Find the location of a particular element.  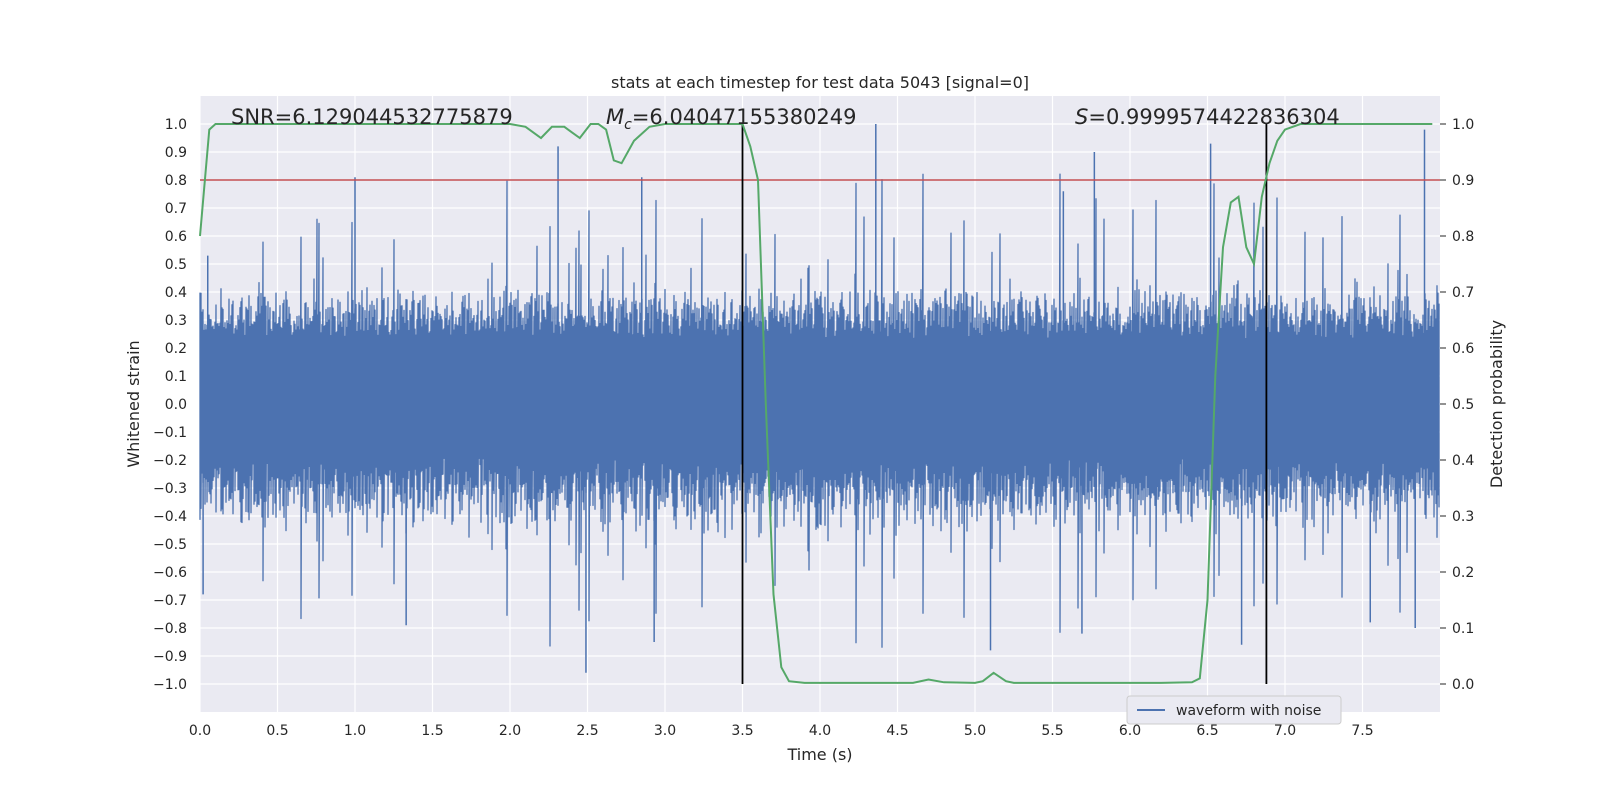

x-tick-label: 2.5 is located at coordinates (587, 731).